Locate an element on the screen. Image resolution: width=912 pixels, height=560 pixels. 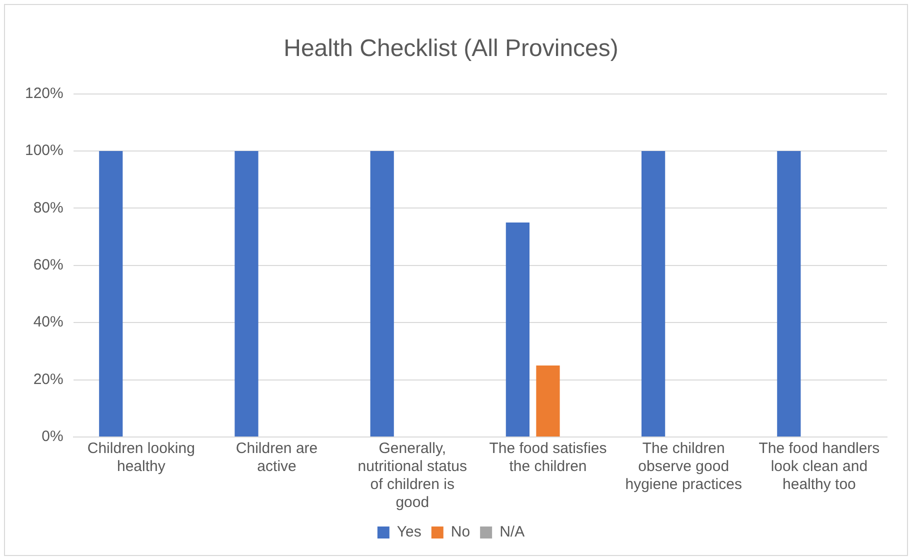
y-tick-label: 80% is located at coordinates (48, 207).